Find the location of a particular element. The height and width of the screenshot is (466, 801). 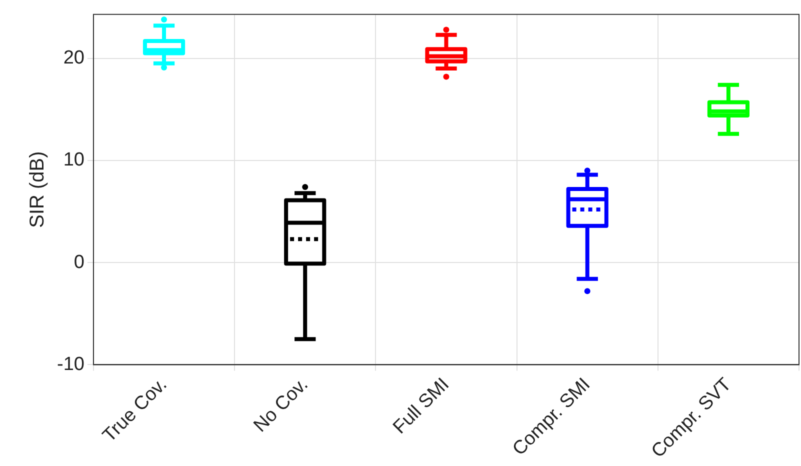

x-tick-label: Full SMI is located at coordinates (421, 406).